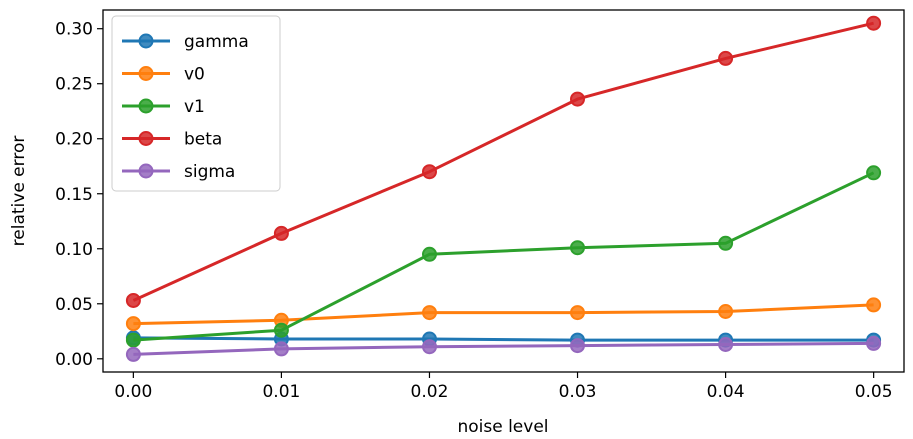 This screenshot has height=439, width=913. What do you see at coordinates (503, 387) in the screenshot?
I see `x-axis: 0.00 0.01 0.02 0.03 0.04 0.05` at bounding box center [503, 387].